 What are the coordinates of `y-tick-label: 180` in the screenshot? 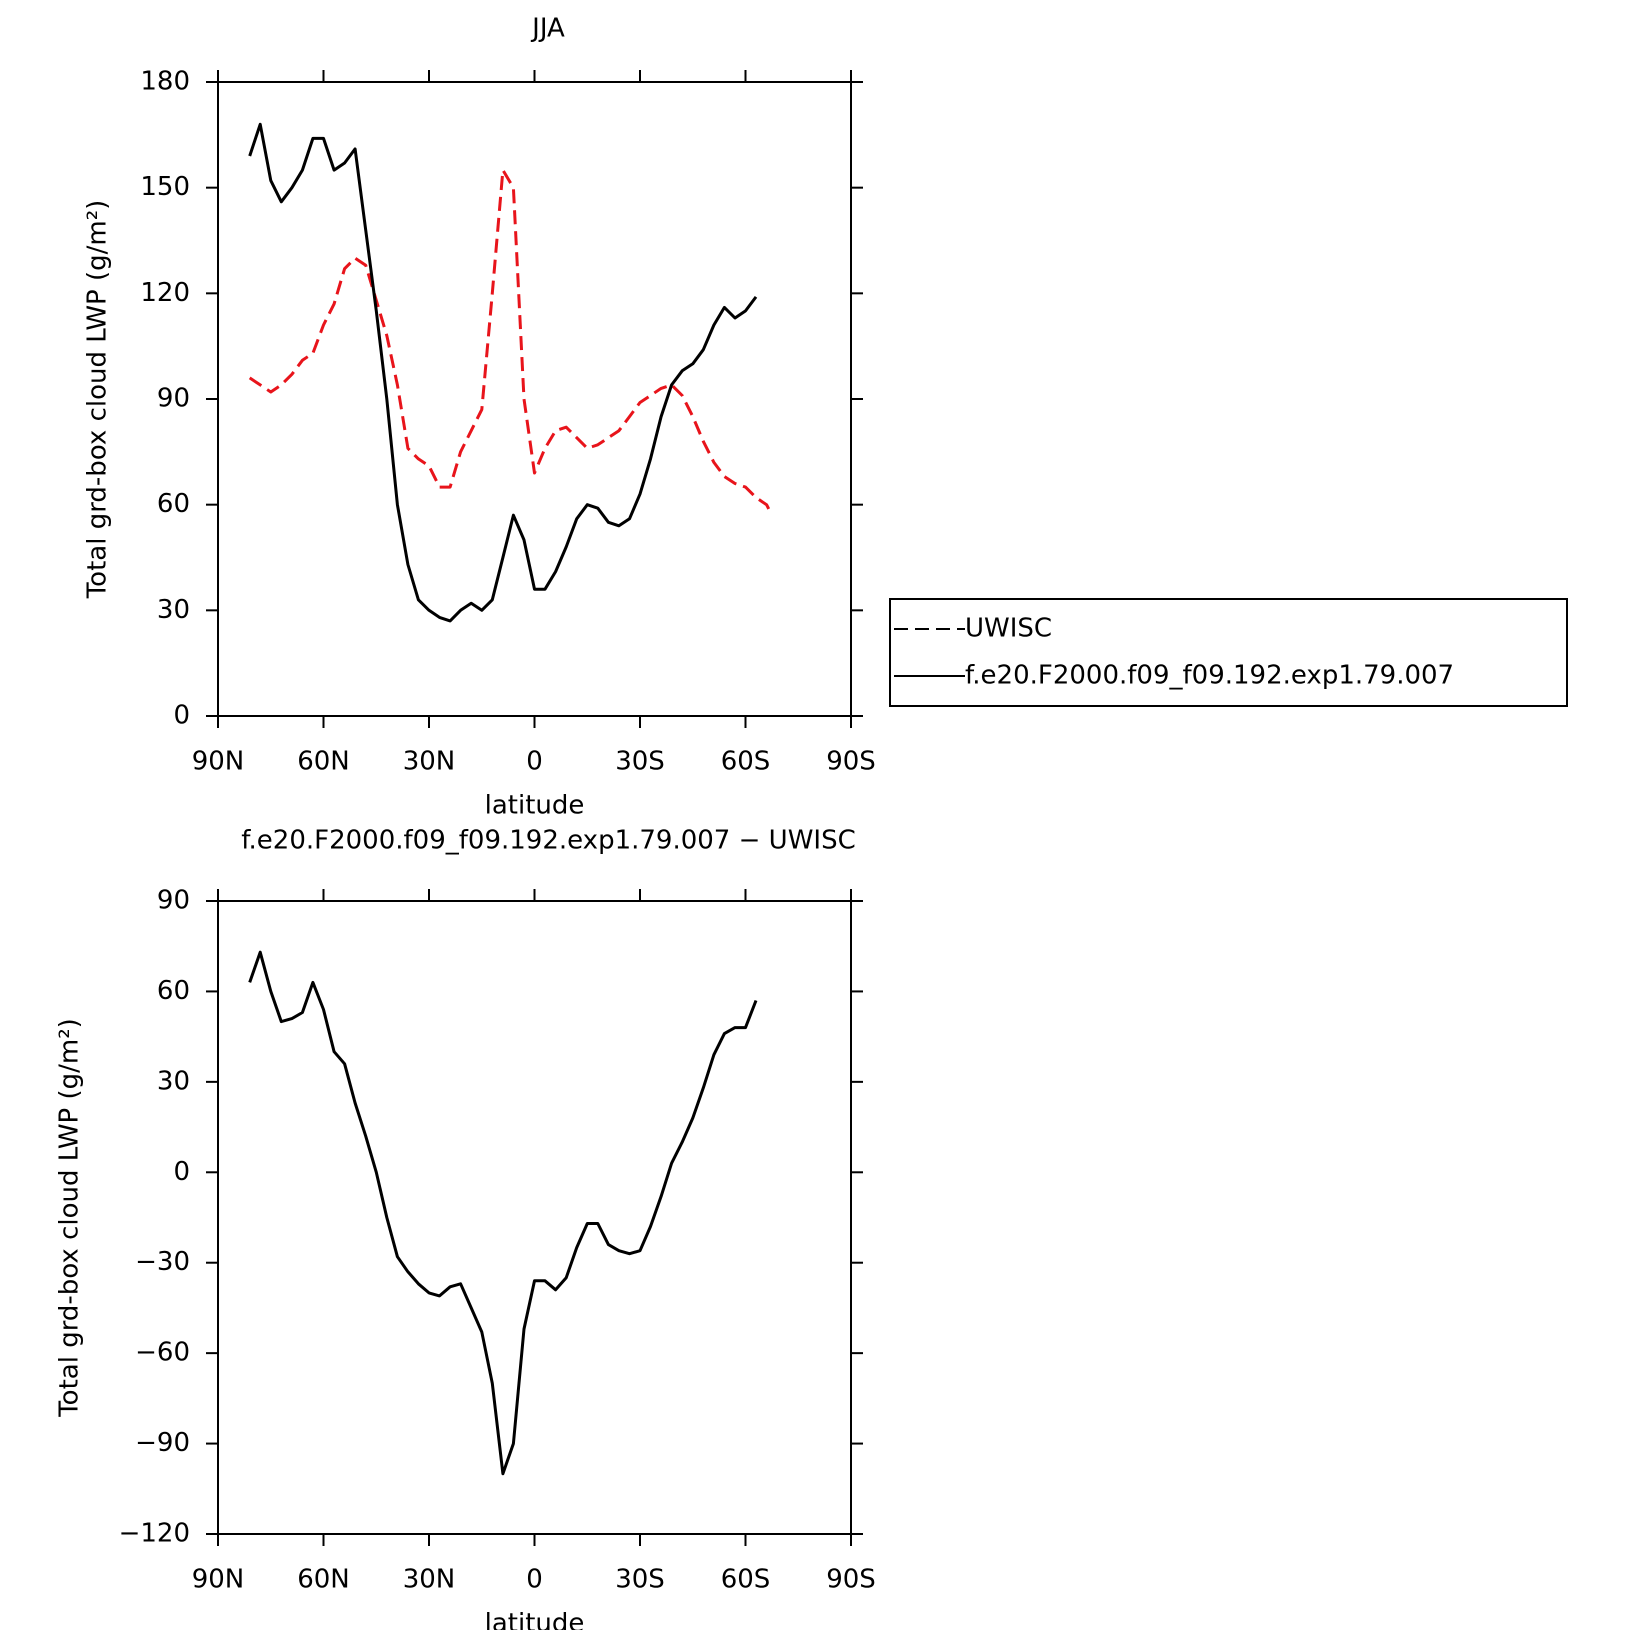 It's located at (165, 82).